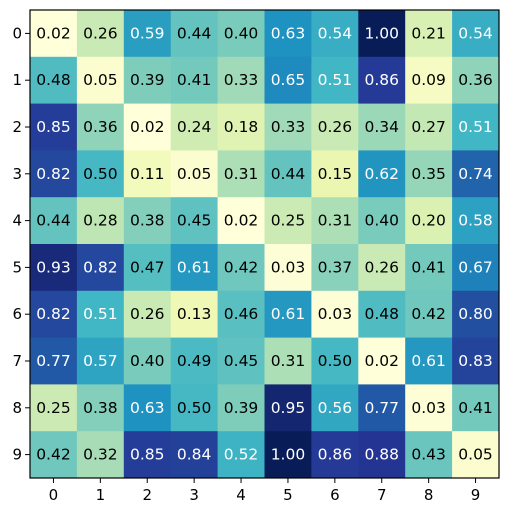 The image size is (521, 515). Describe the element at coordinates (475, 221) in the screenshot. I see `cell-value-label: 0.58` at that location.